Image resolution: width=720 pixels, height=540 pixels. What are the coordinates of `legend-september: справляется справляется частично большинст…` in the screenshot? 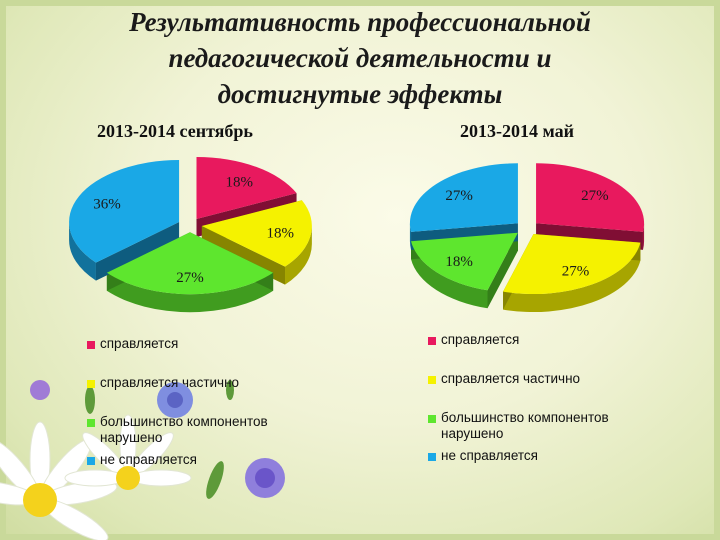 It's located at (217, 411).